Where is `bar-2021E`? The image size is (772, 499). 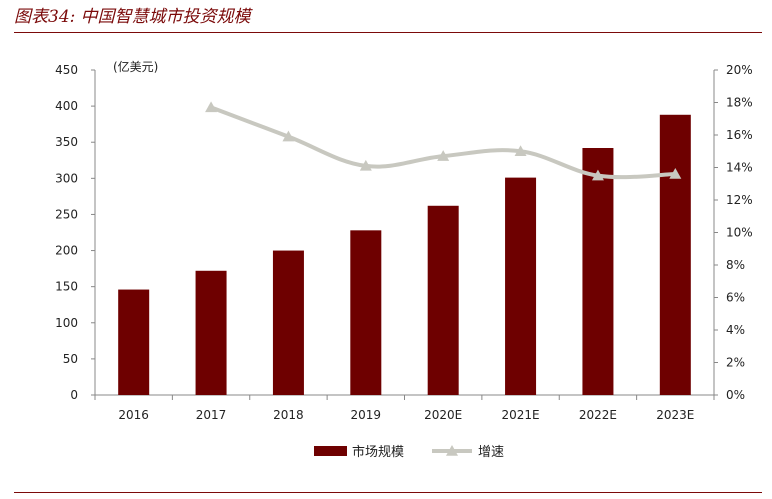 bar-2021E is located at coordinates (521, 286).